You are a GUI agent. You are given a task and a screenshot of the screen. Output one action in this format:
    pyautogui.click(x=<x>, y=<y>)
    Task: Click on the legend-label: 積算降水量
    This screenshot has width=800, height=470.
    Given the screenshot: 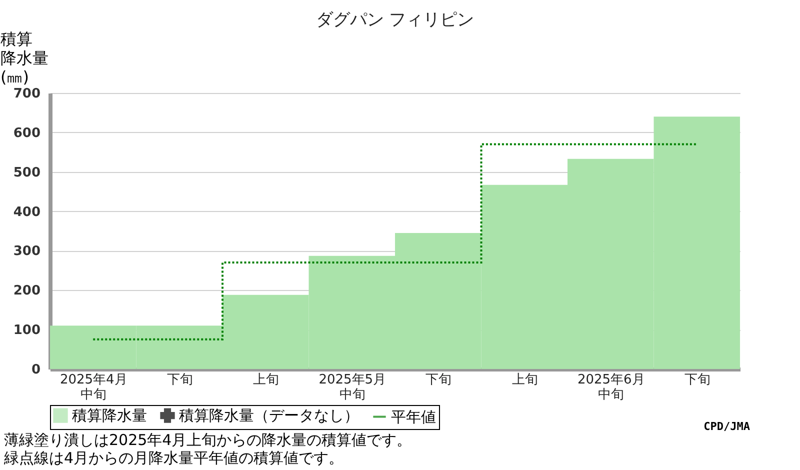 What is the action you would take?
    pyautogui.click(x=109, y=415)
    